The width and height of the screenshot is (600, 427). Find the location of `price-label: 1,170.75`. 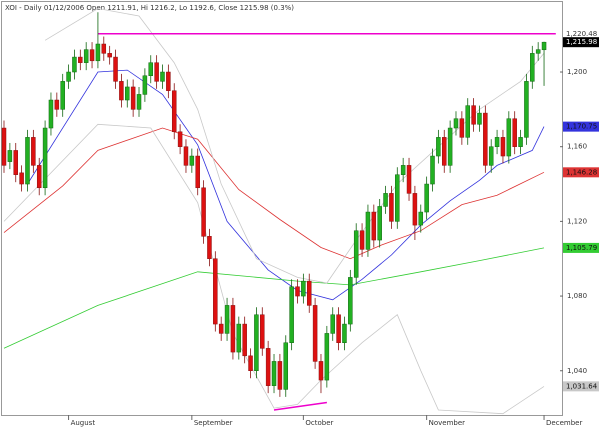

price-label: 1,170.75 is located at coordinates (581, 127).